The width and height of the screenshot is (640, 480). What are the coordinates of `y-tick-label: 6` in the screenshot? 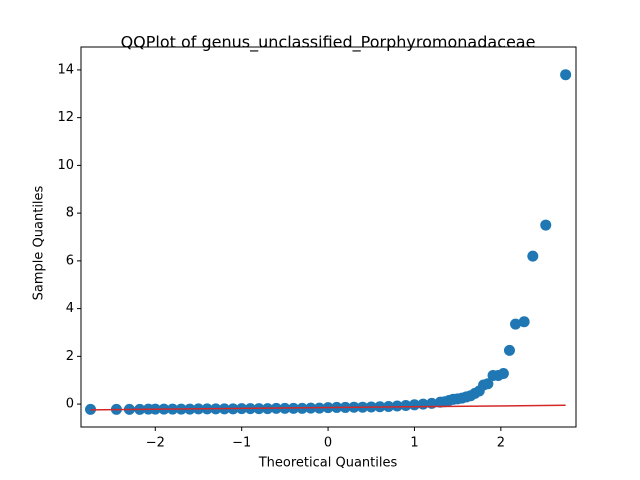 It's located at (70, 260).